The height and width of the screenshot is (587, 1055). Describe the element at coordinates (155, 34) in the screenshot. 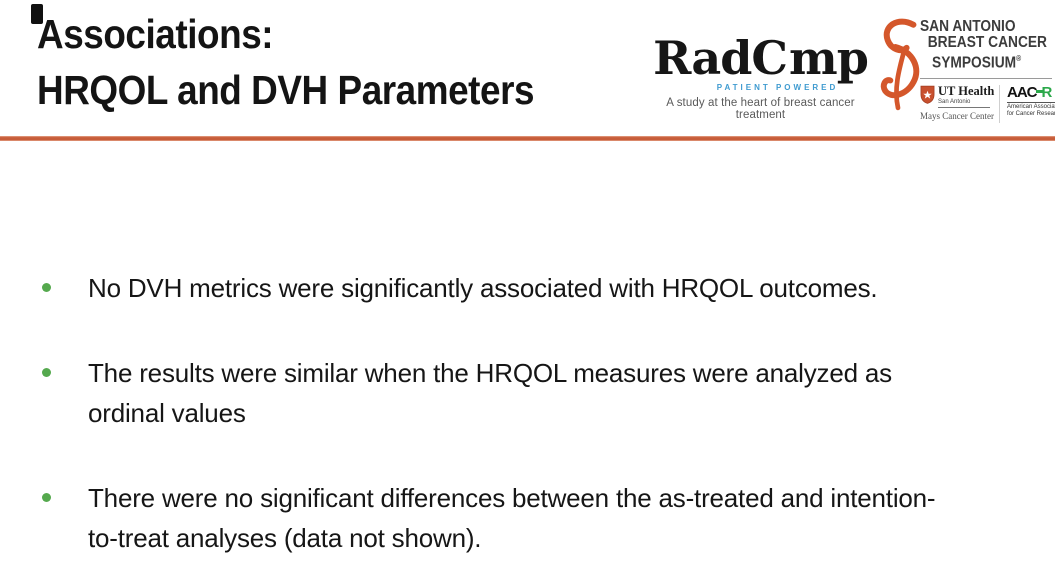

I see `slide-title-line1: Associations:` at that location.